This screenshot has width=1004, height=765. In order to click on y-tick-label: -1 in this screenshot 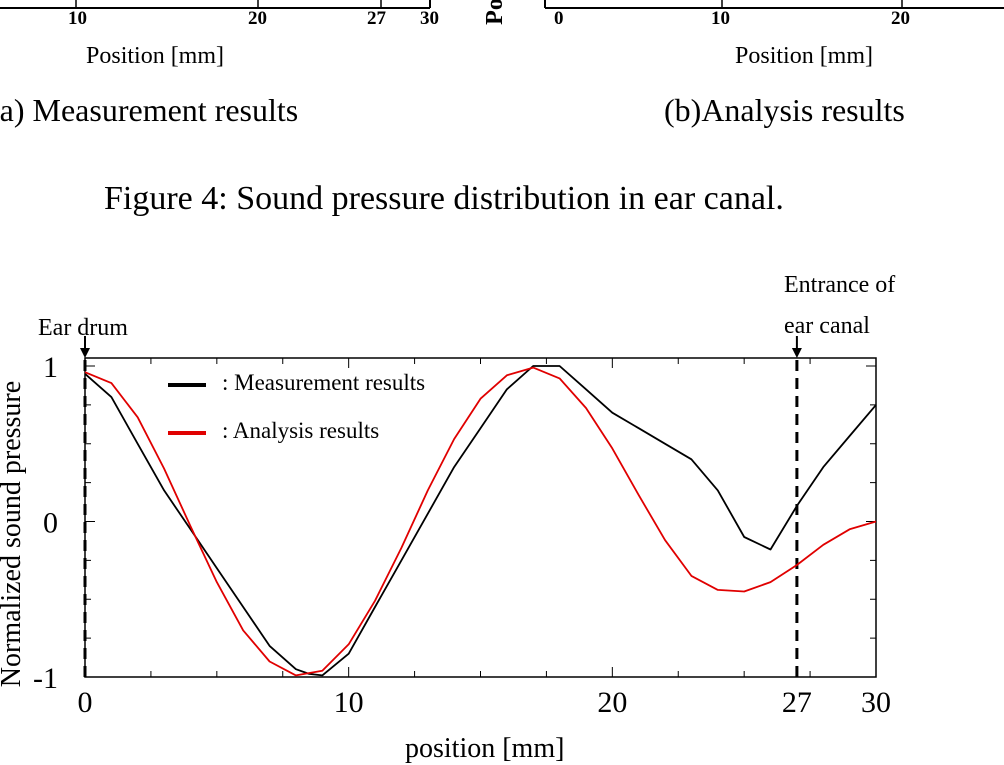, I will do `click(45, 678)`.